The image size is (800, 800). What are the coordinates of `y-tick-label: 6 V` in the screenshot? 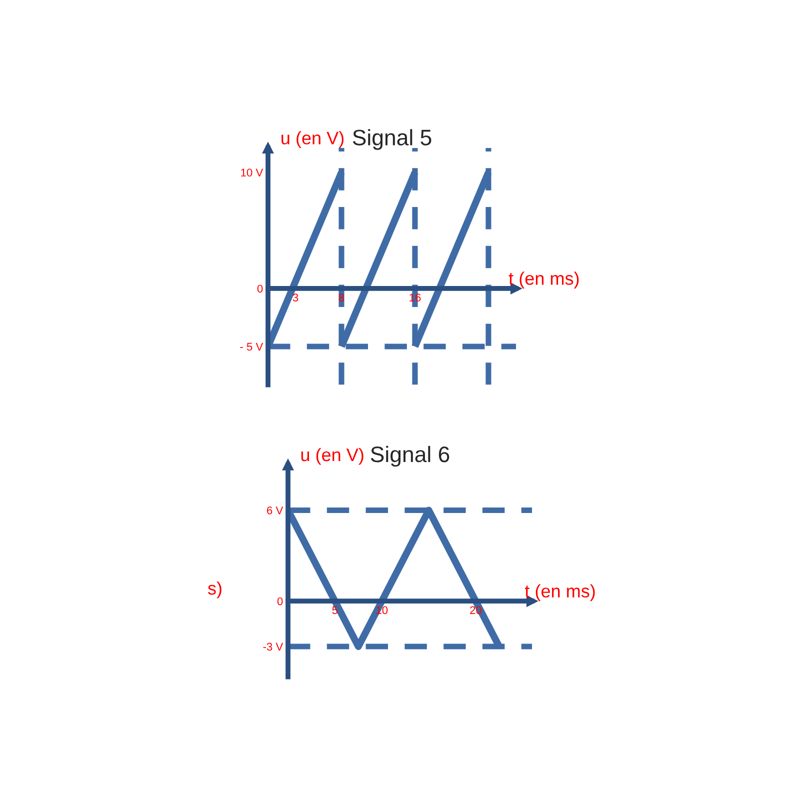 It's located at (275, 510).